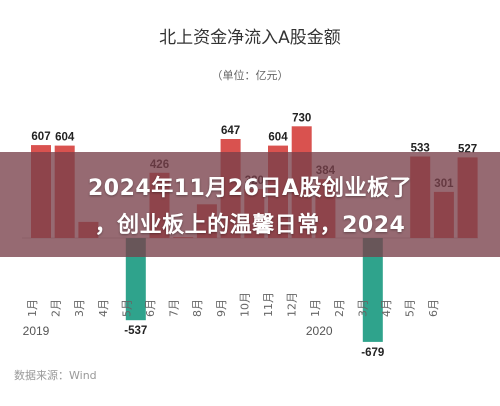 Image resolution: width=500 pixels, height=406 pixels. What do you see at coordinates (250, 225) in the screenshot?
I see `banner-headline-line2: ，创业板上的温馨日常，2024` at bounding box center [250, 225].